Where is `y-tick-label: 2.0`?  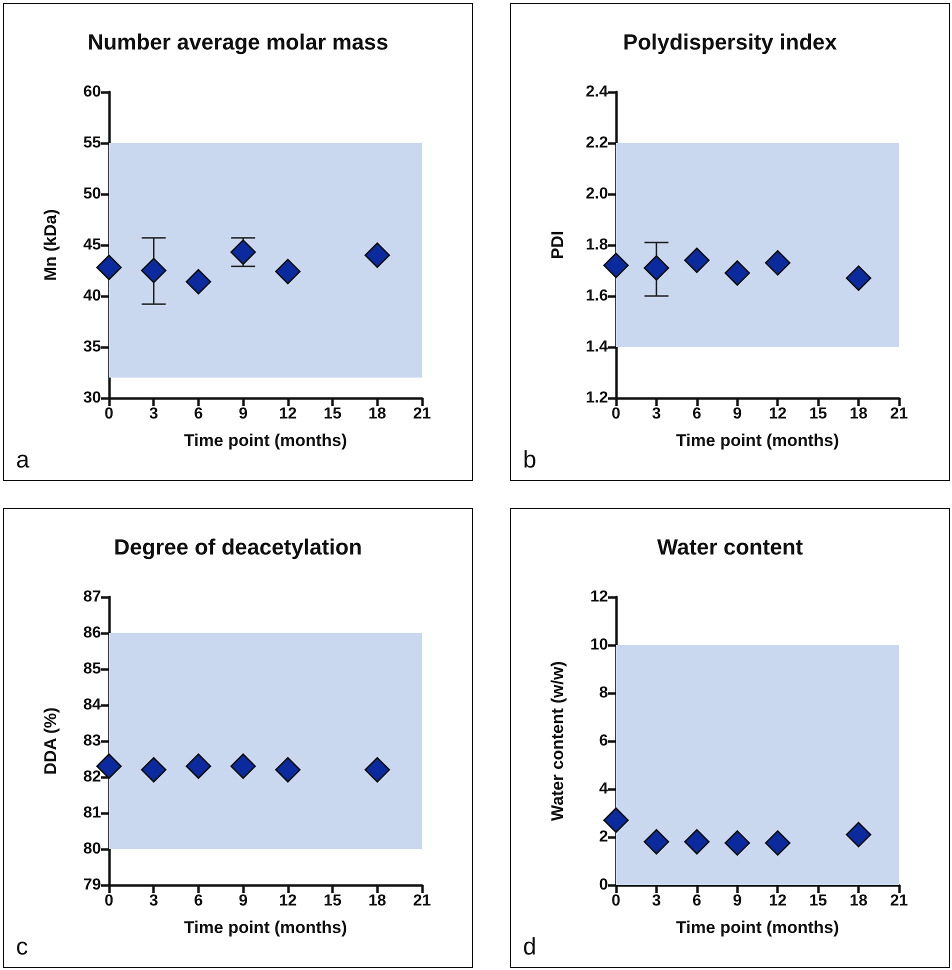 y-tick-label: 2.0 is located at coordinates (597, 194).